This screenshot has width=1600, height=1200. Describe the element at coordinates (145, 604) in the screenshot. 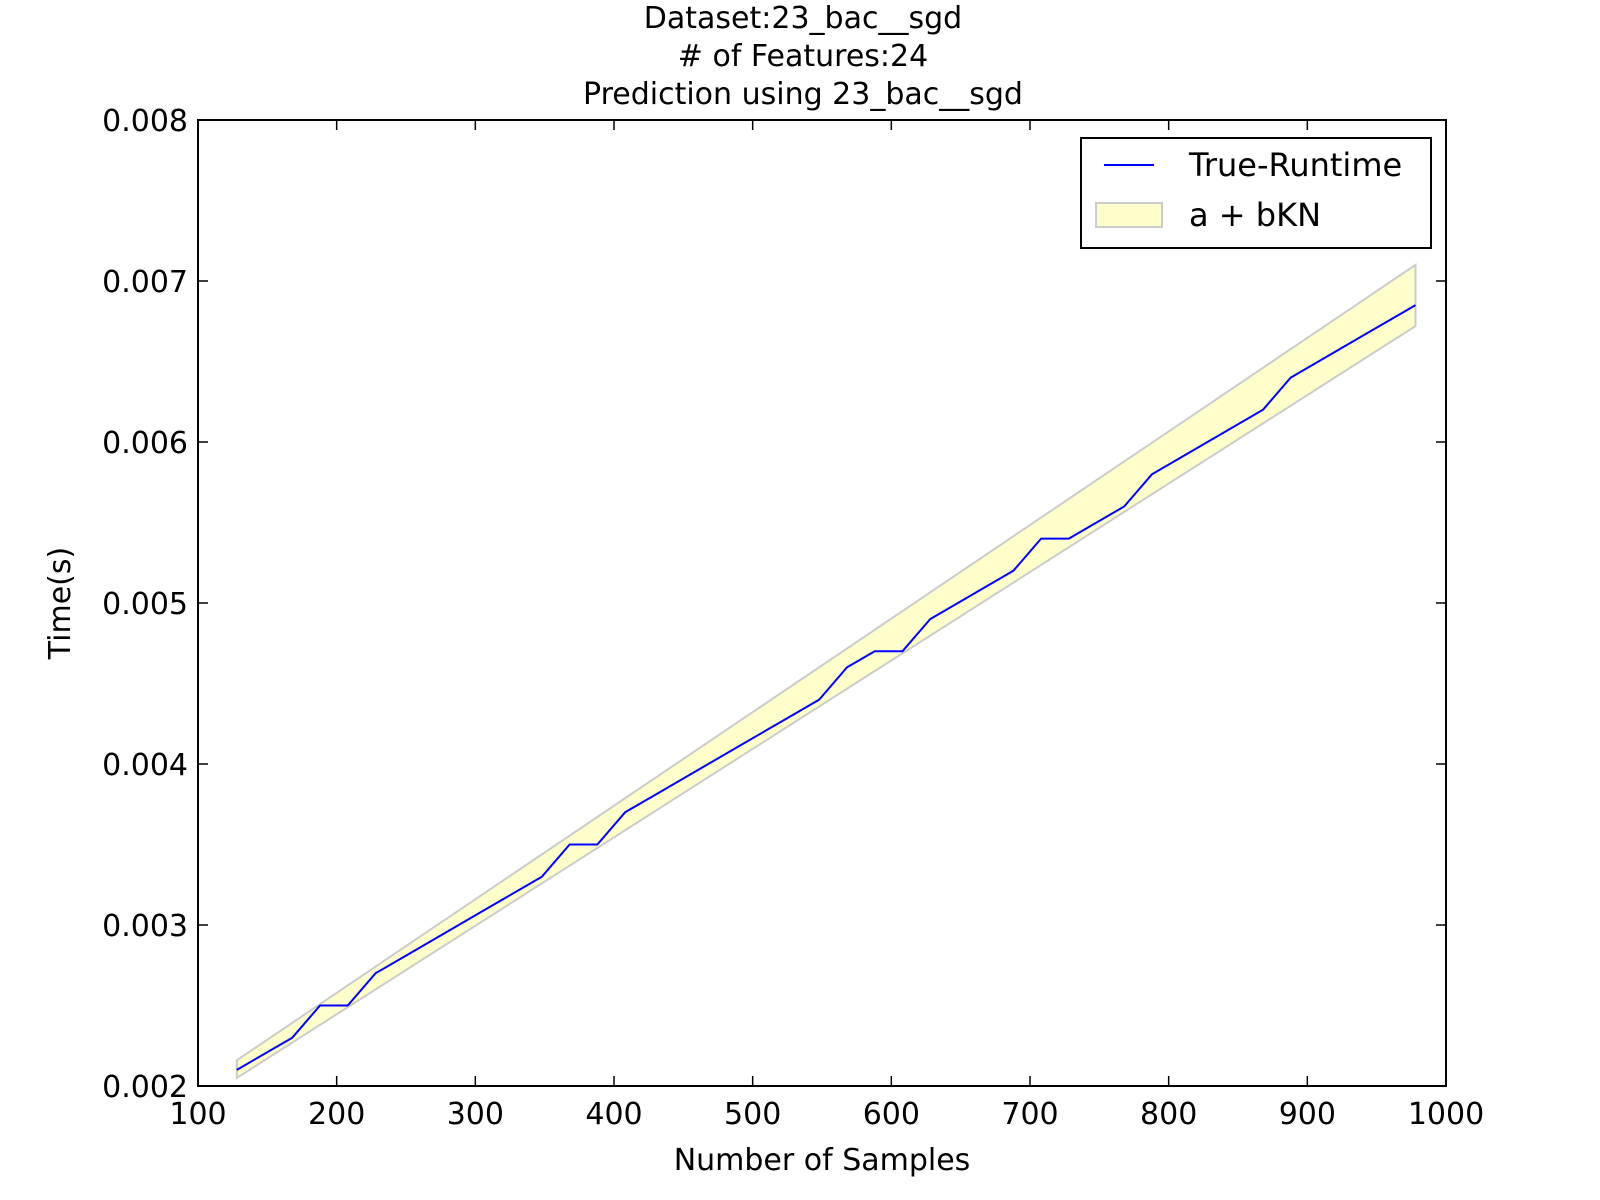

I see `y-tick-label: 0.005` at that location.